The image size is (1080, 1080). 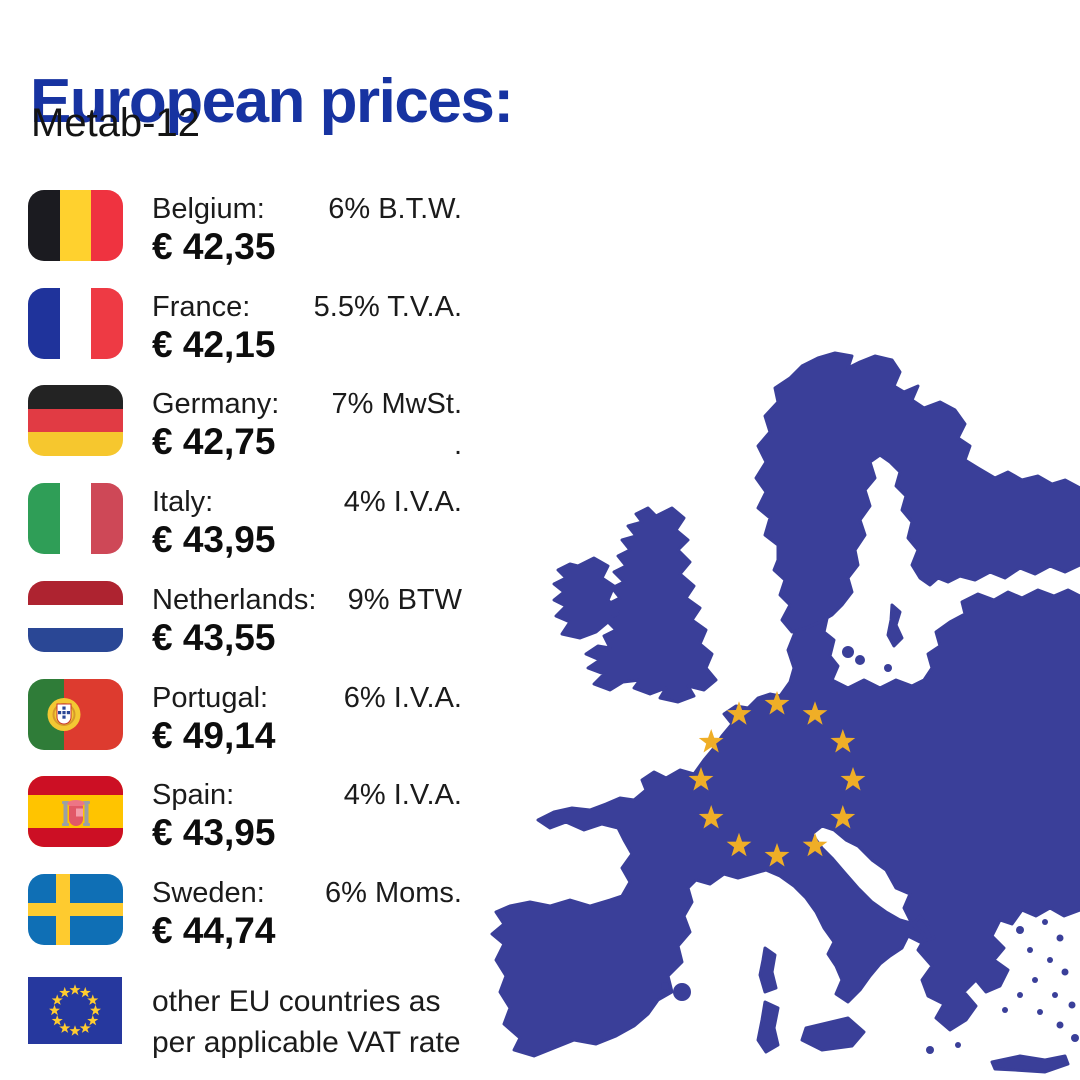 I want to click on price-row-text: Portugal: 6% I.V.A. € 49,14, so click(x=307, y=718).